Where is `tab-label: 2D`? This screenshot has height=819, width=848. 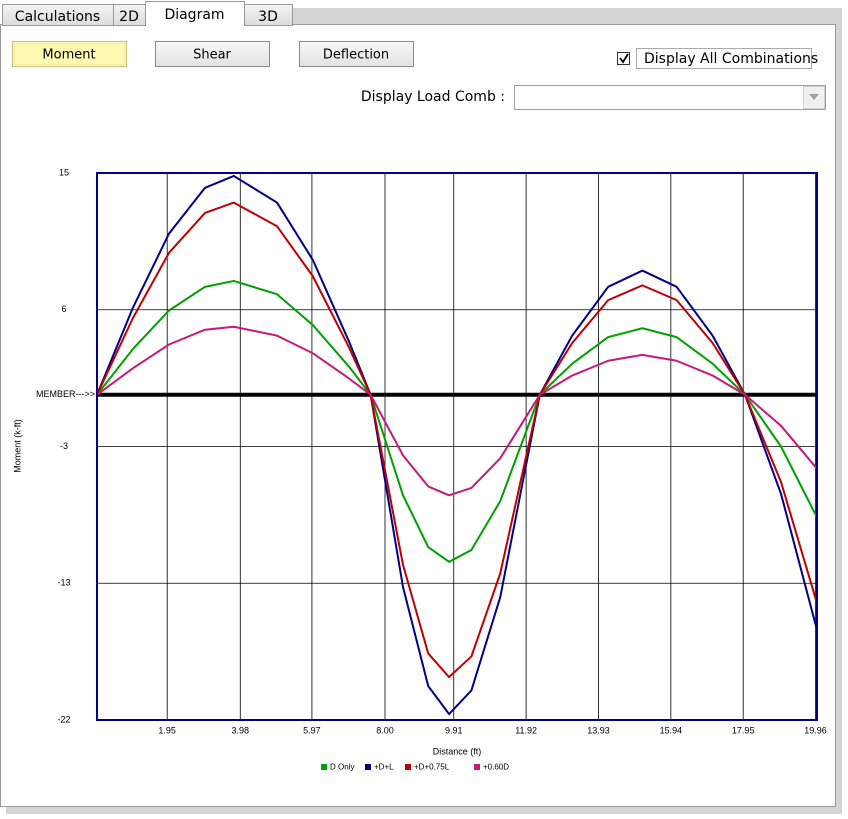 tab-label: 2D is located at coordinates (129, 17).